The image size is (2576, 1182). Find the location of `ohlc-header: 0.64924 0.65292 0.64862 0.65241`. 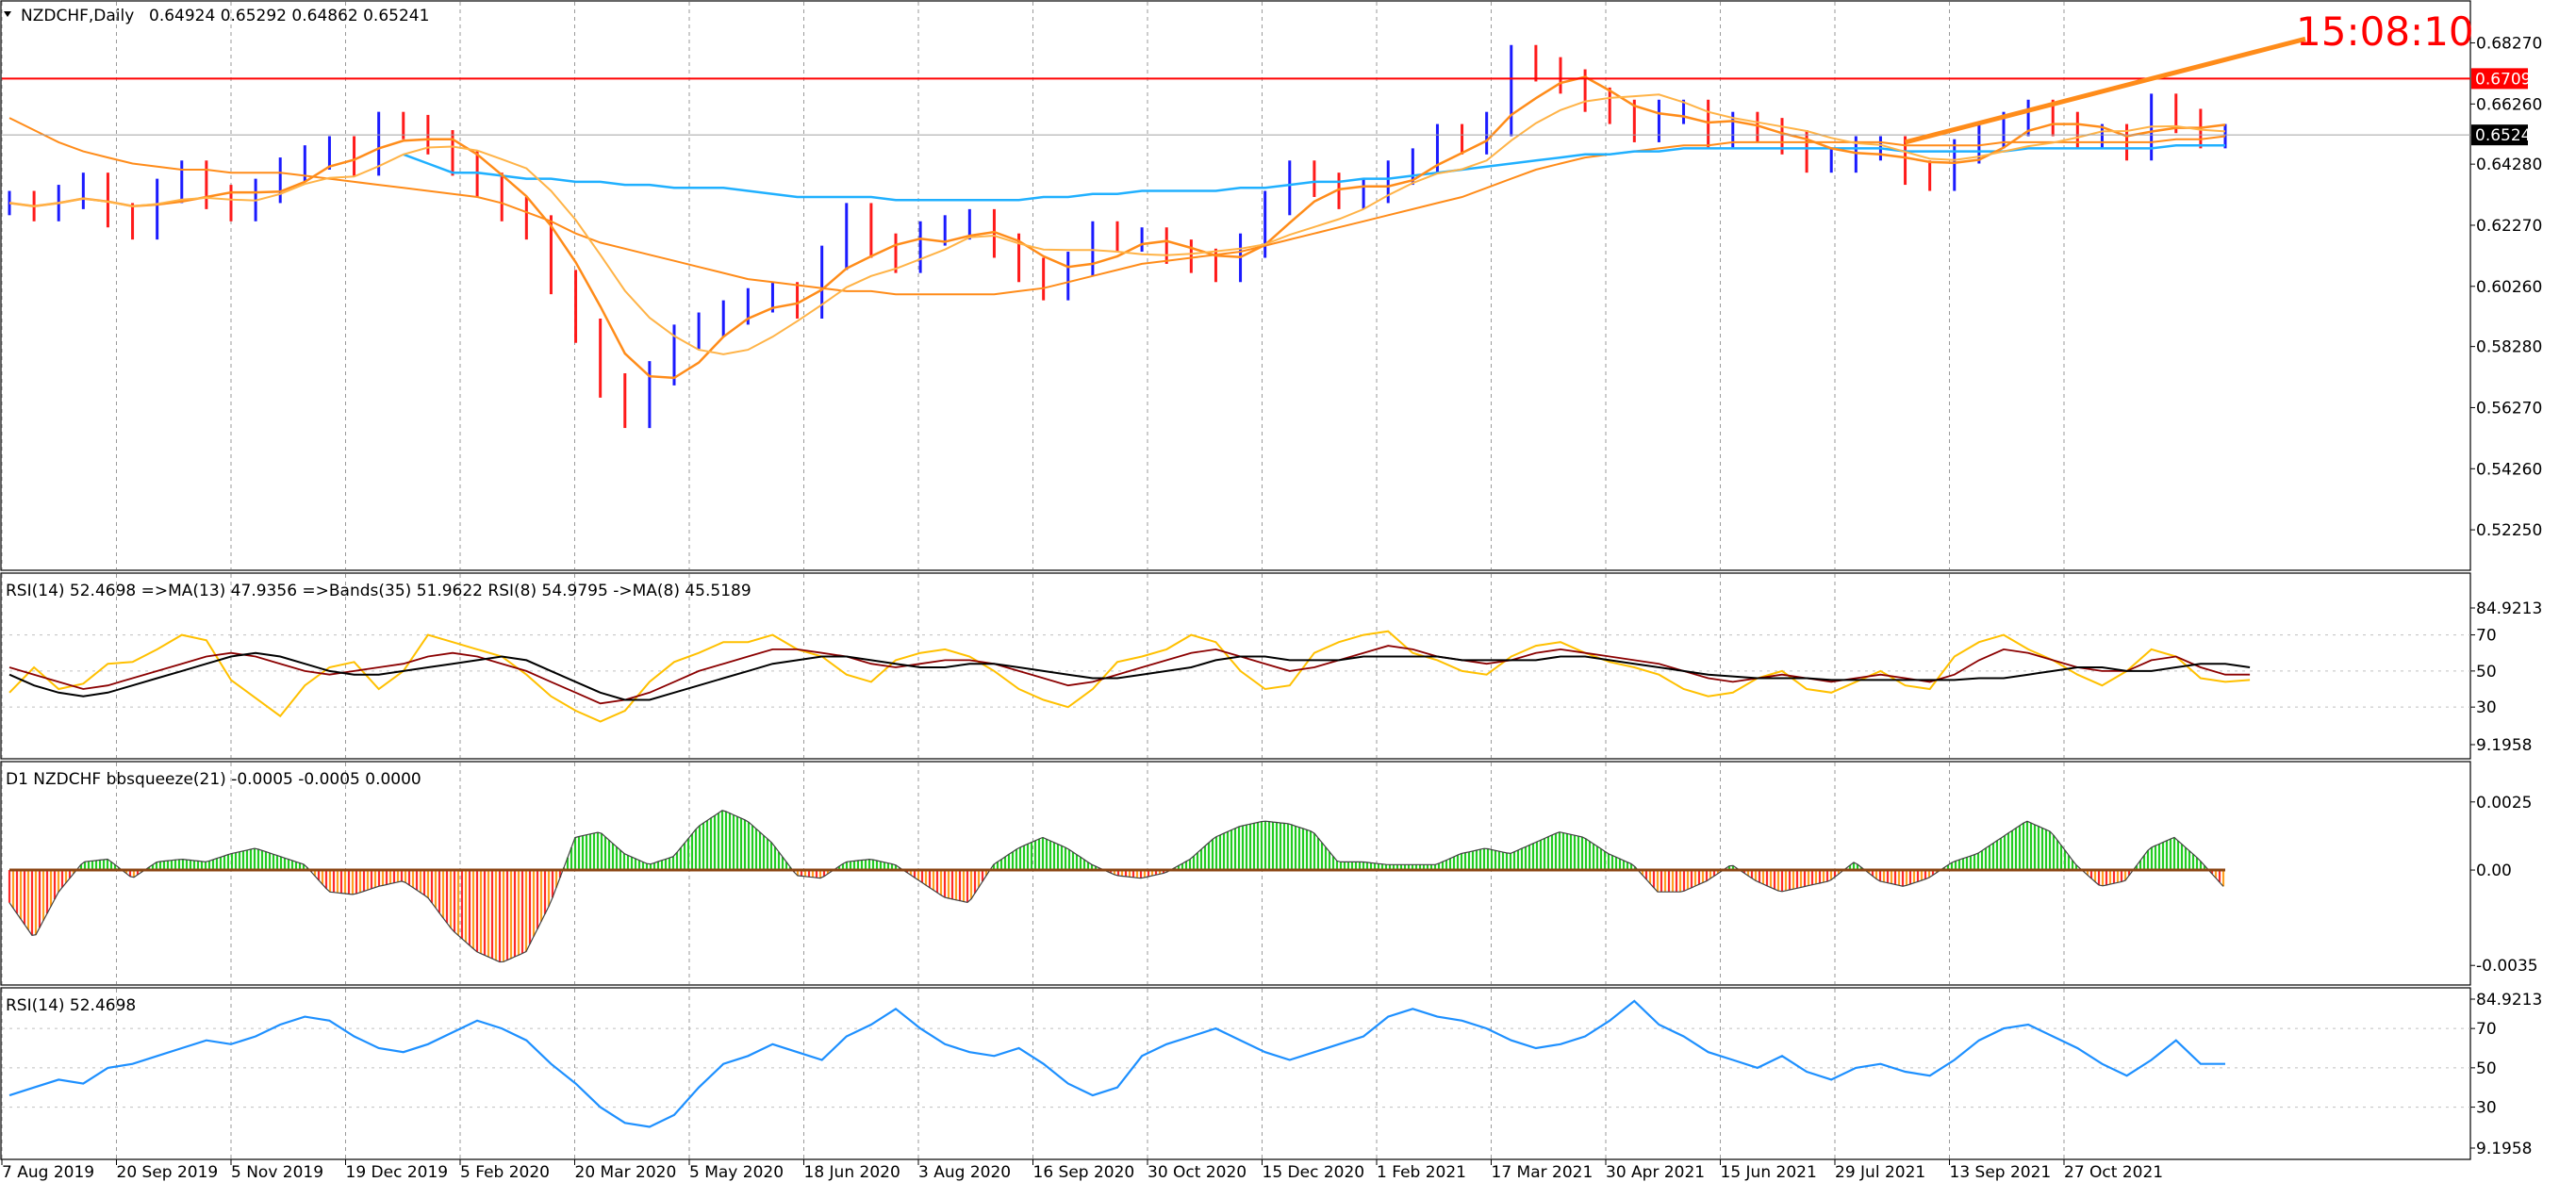

ohlc-header: 0.64924 0.65292 0.64862 0.65241 is located at coordinates (289, 16).